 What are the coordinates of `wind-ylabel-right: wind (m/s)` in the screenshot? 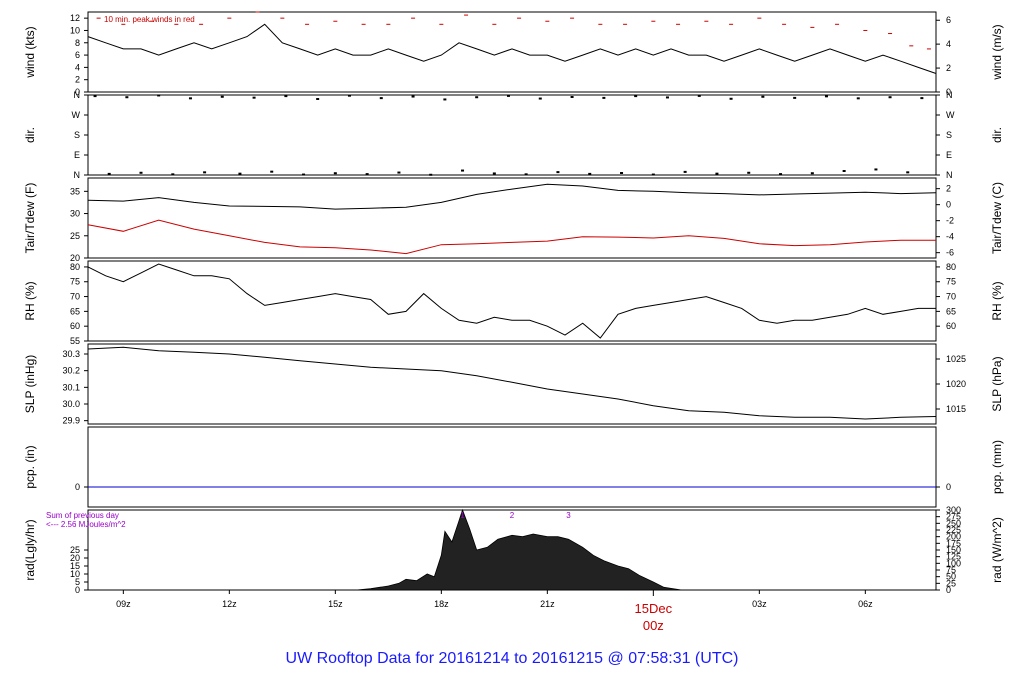 It's located at (997, 52).